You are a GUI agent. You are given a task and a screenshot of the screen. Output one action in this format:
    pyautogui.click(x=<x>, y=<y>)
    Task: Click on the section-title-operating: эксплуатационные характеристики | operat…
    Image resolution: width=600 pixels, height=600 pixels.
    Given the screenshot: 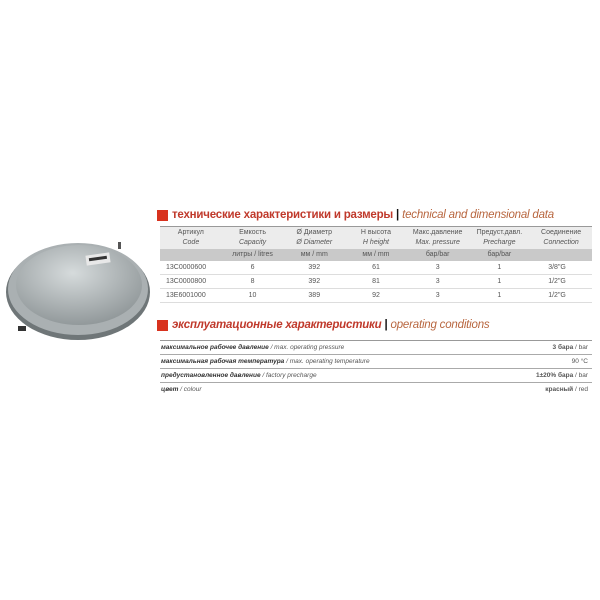 What is the action you would take?
    pyautogui.click(x=375, y=325)
    